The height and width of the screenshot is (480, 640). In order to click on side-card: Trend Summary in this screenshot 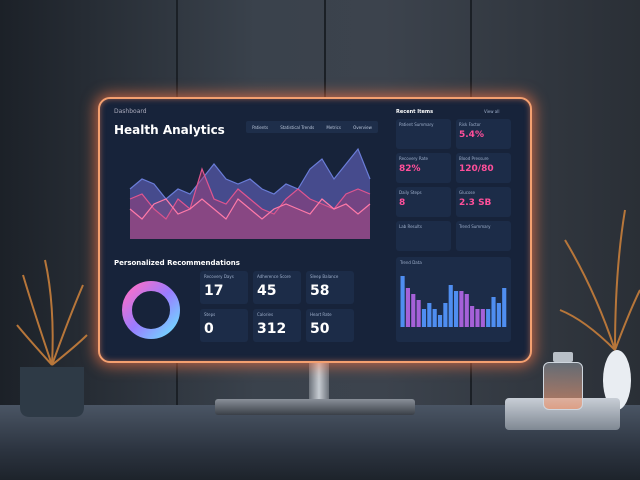, I will do `click(483, 236)`.